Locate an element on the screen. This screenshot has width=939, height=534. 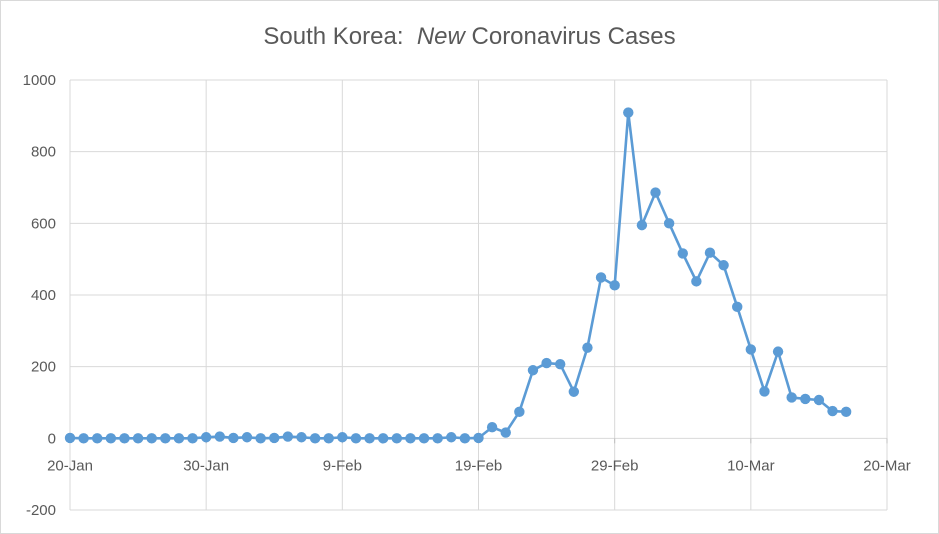
chart-title: South Korea: New Coronavirus Cases is located at coordinates (469, 37).